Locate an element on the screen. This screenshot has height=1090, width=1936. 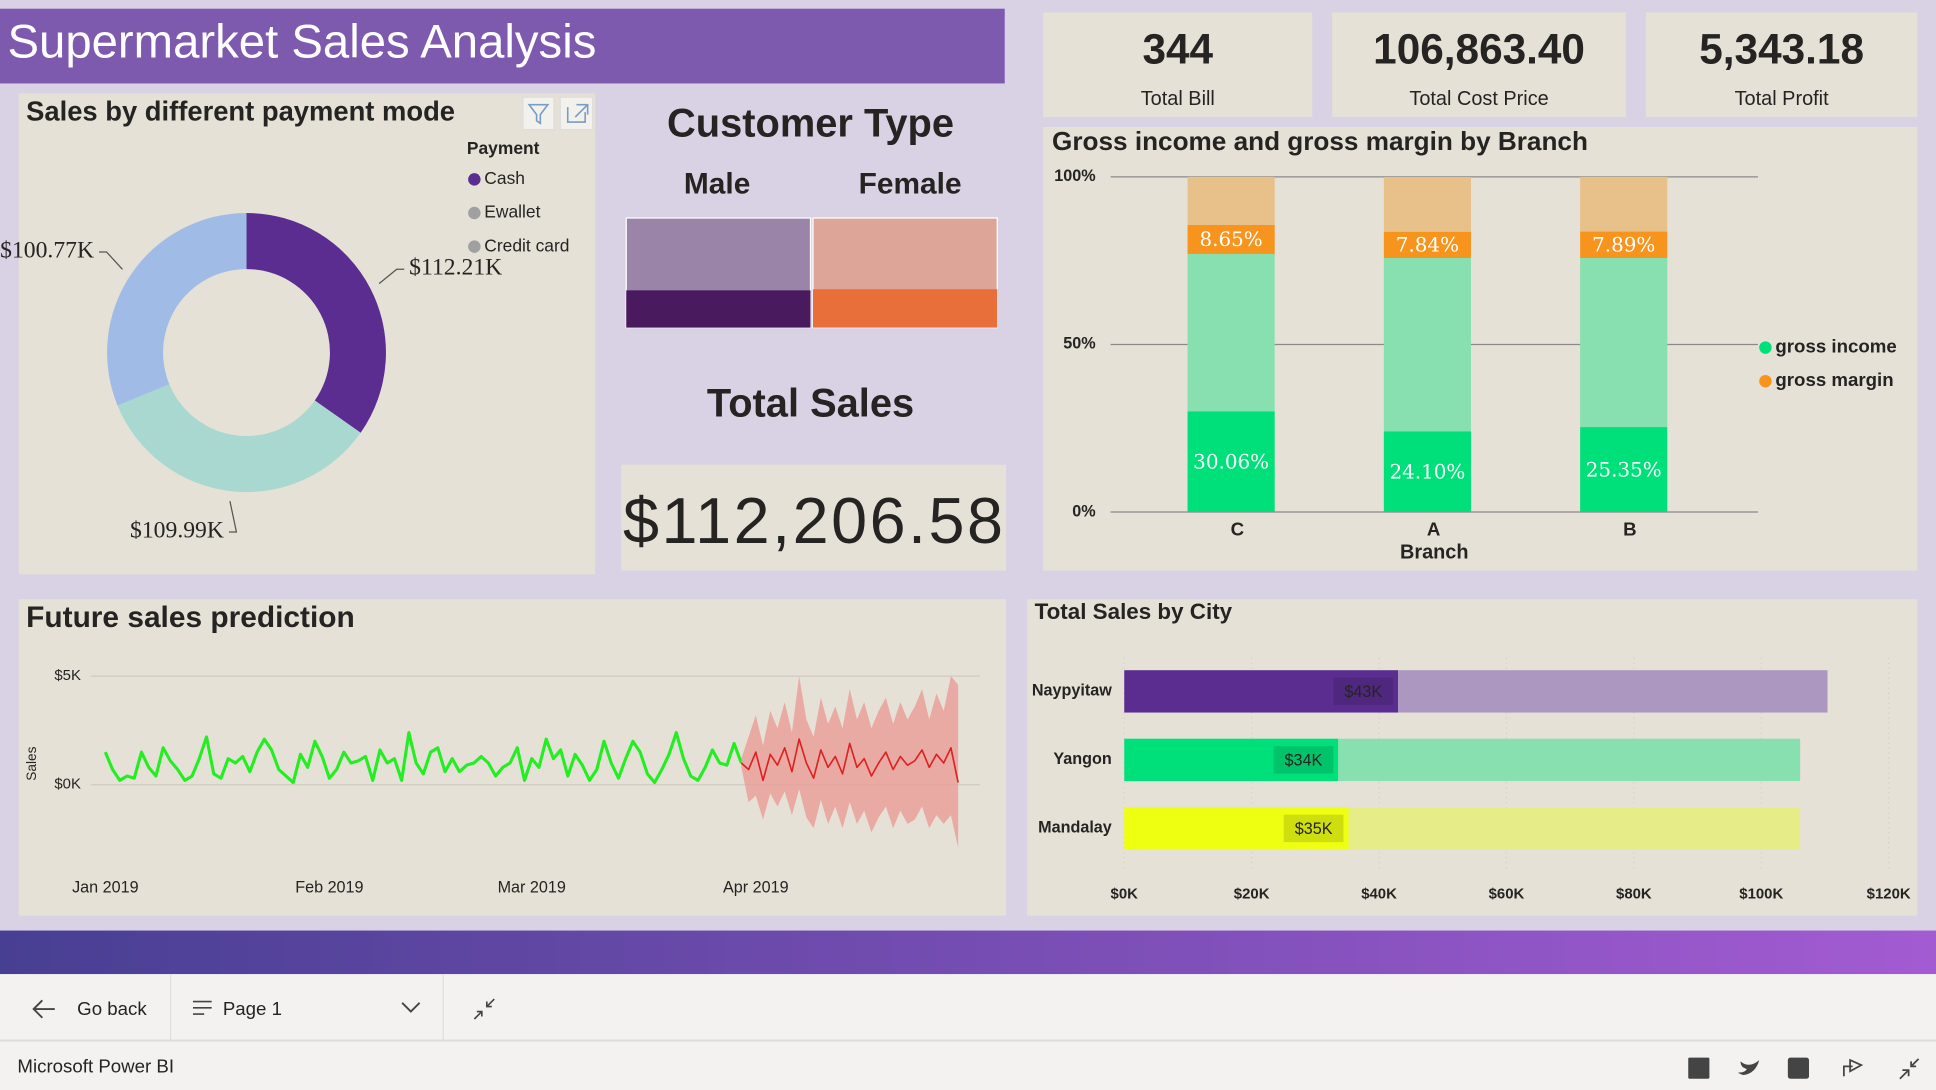
data-label: 7.89% is located at coordinates (1623, 245).